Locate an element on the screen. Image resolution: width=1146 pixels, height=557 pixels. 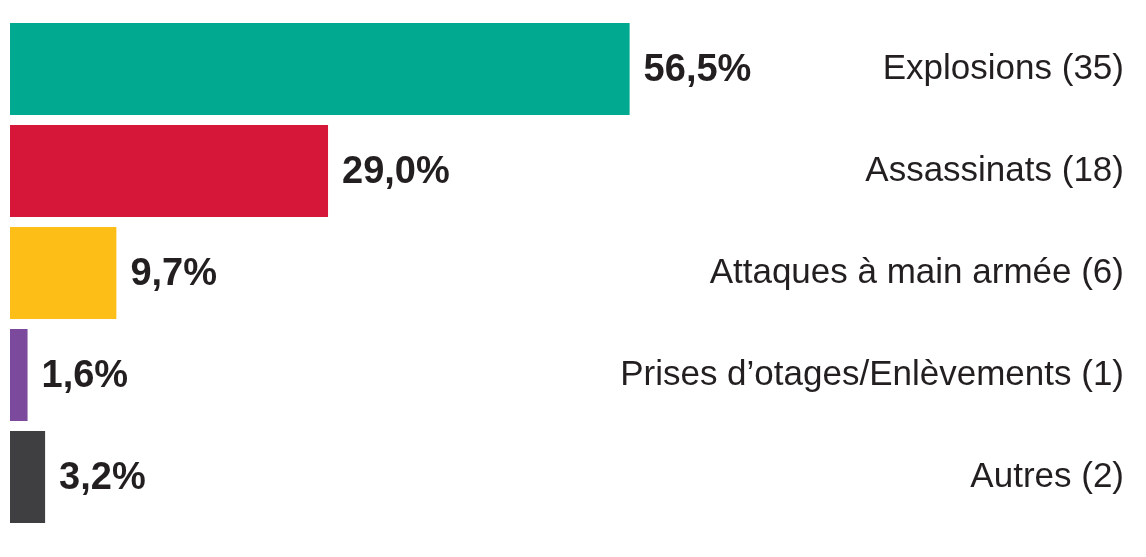
y-tick-label: Assassinats (18) is located at coordinates (994, 168).